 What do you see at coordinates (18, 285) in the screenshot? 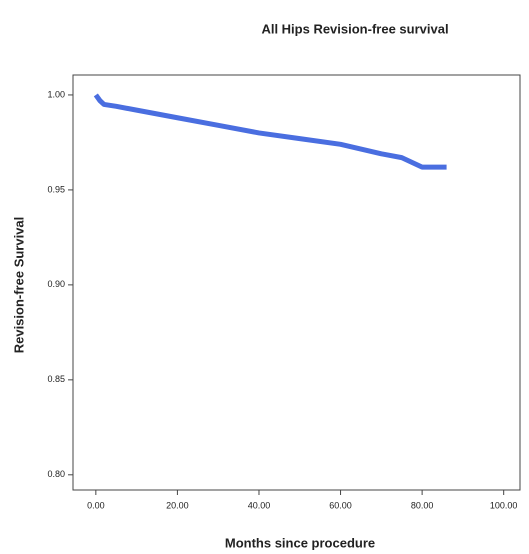
I see `y-axis-label: Revision-free Survival` at bounding box center [18, 285].